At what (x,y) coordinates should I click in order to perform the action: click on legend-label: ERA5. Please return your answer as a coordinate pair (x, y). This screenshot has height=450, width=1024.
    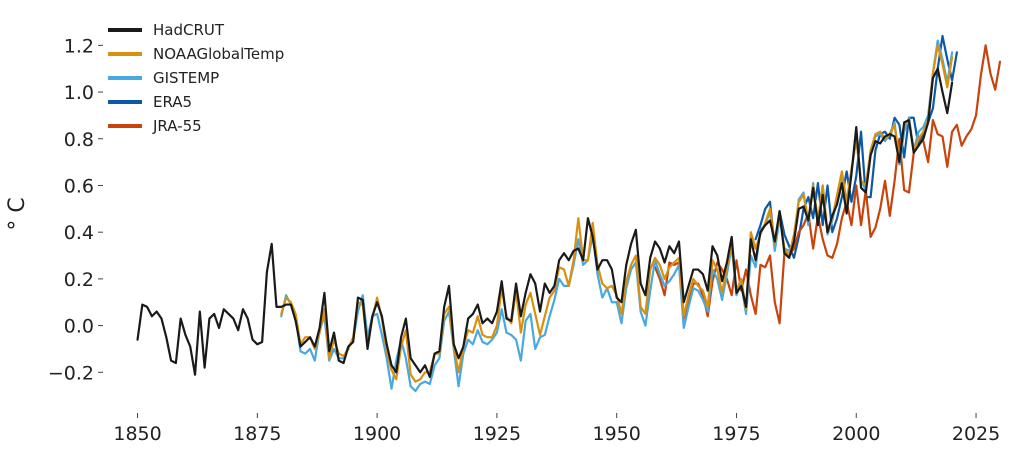
    Looking at the image, I should click on (172, 102).